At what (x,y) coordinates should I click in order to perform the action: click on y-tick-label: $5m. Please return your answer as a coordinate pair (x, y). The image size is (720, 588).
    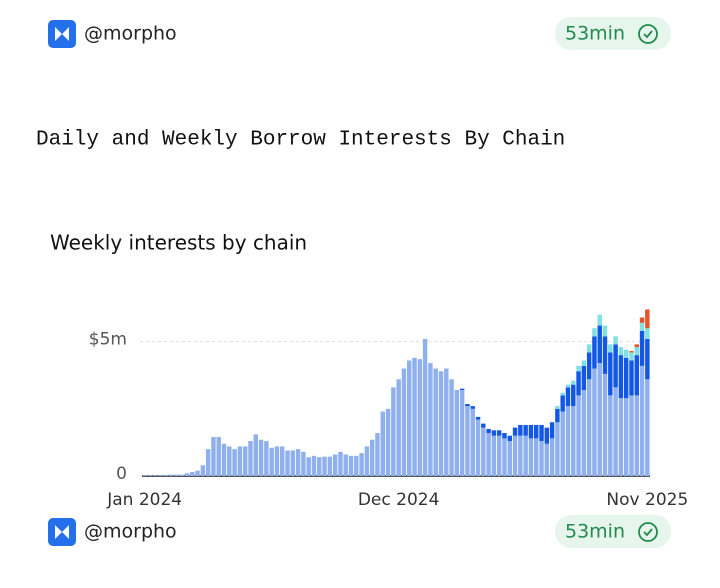
    Looking at the image, I should click on (108, 340).